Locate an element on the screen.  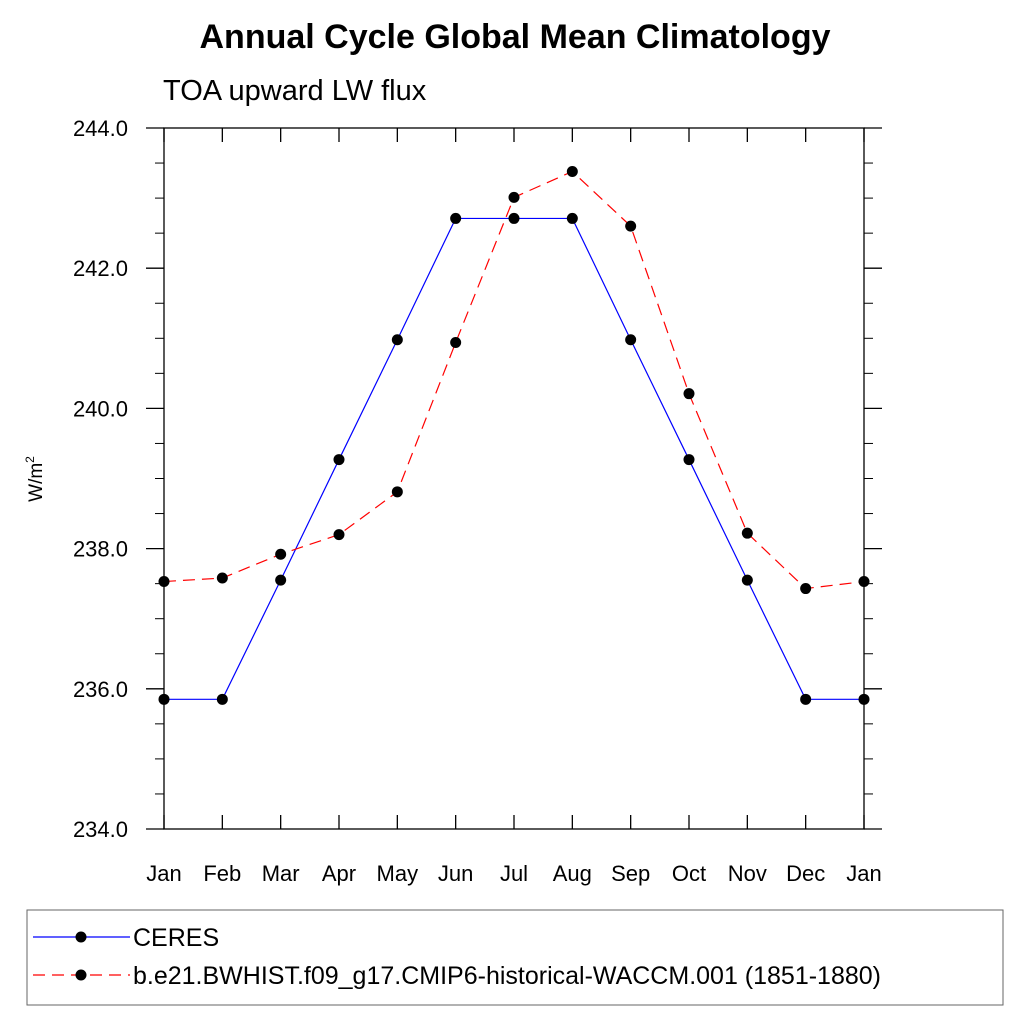
y-axis-label-sup: 2 is located at coordinates (30, 459).